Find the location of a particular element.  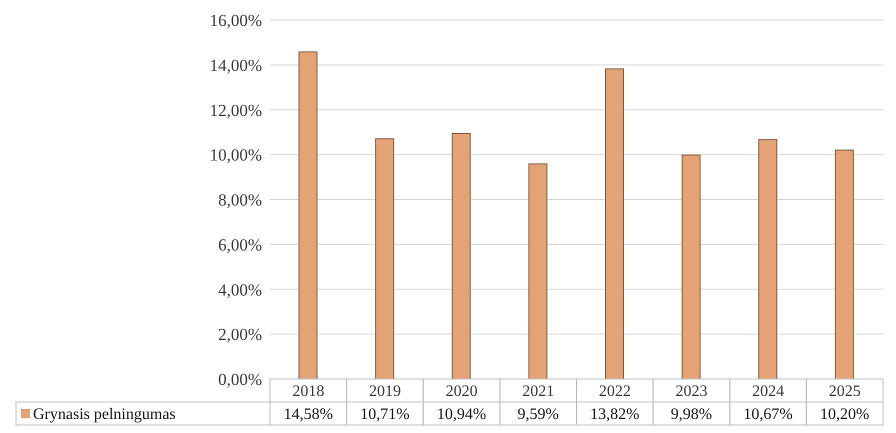

x-tick-label: 2019 is located at coordinates (384, 391).